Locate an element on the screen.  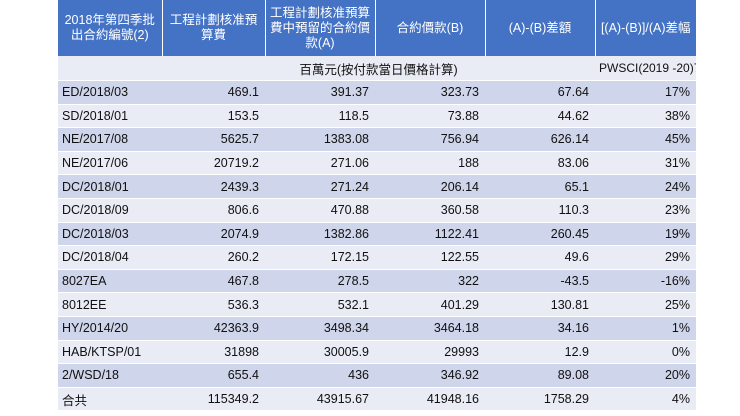
table-row: DC/2018/01 2439.3 271.24 206.14 65.1 24% is located at coordinates (377, 186).